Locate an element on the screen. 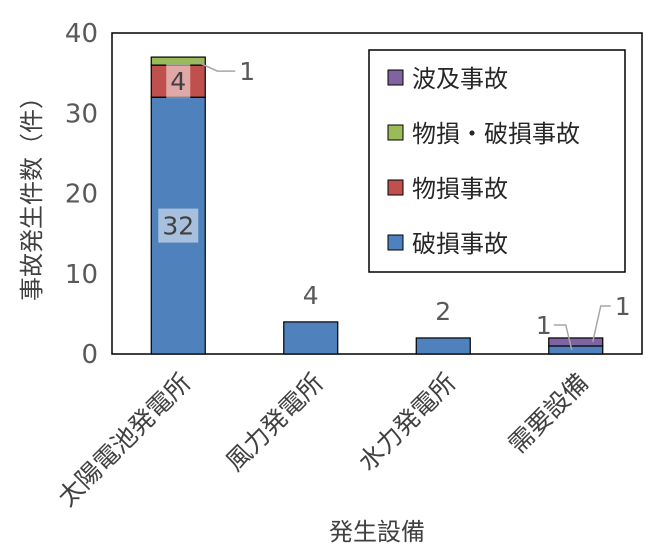 Image resolution: width=650 pixels, height=556 pixels. y-tick-label: 40 is located at coordinates (81, 34).